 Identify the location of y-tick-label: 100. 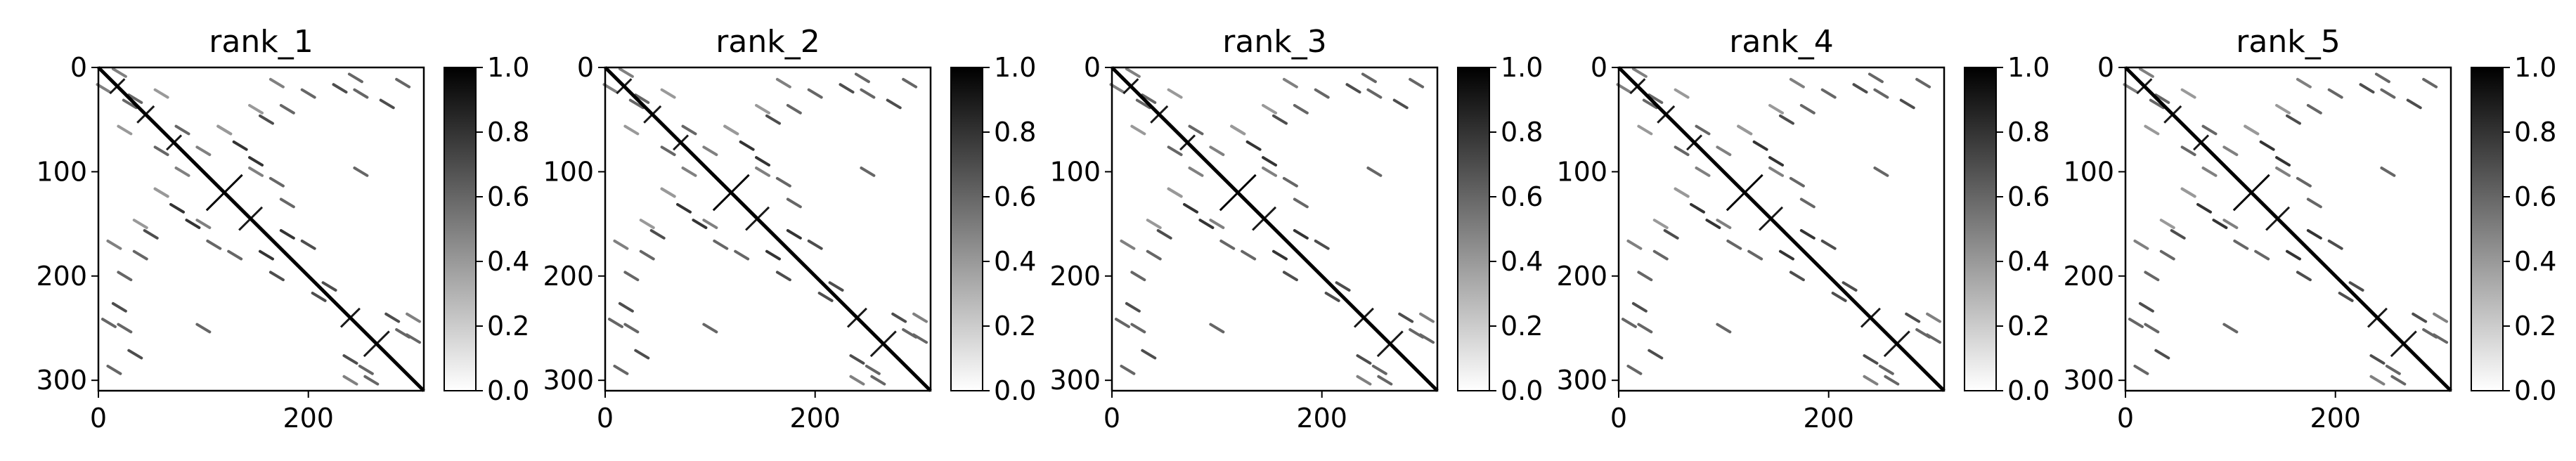
(62, 171).